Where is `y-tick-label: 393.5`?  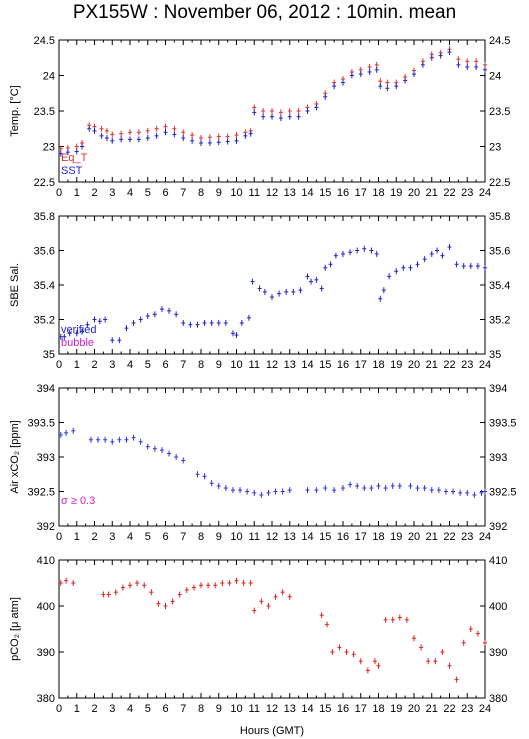
y-tick-label: 393.5 is located at coordinates (41, 424).